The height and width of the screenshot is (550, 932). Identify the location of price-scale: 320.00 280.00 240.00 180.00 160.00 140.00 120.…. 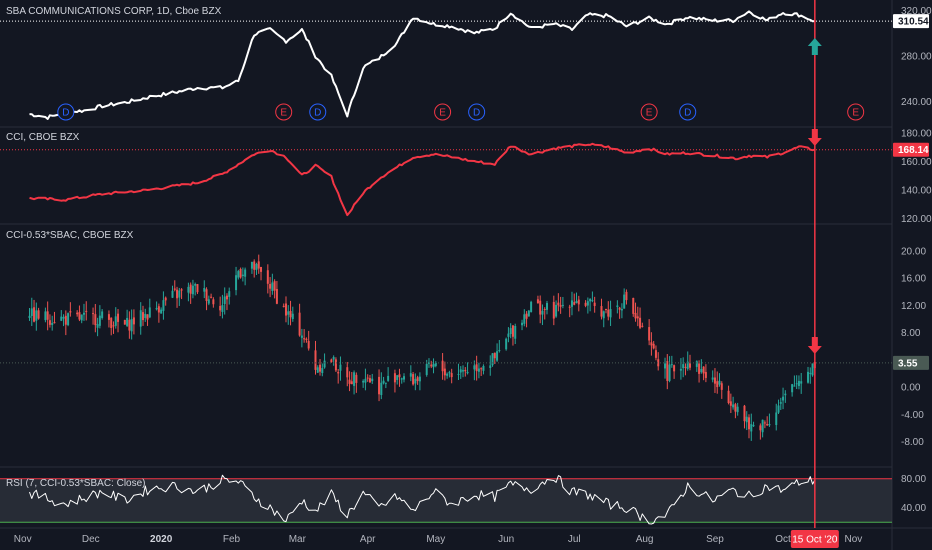
(912, 260).